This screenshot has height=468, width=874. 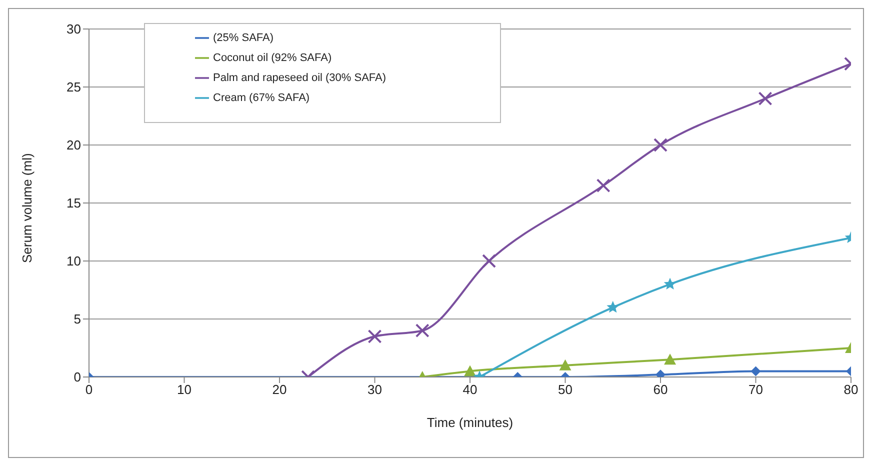 What do you see at coordinates (73, 261) in the screenshot?
I see `y-tick-label: 10` at bounding box center [73, 261].